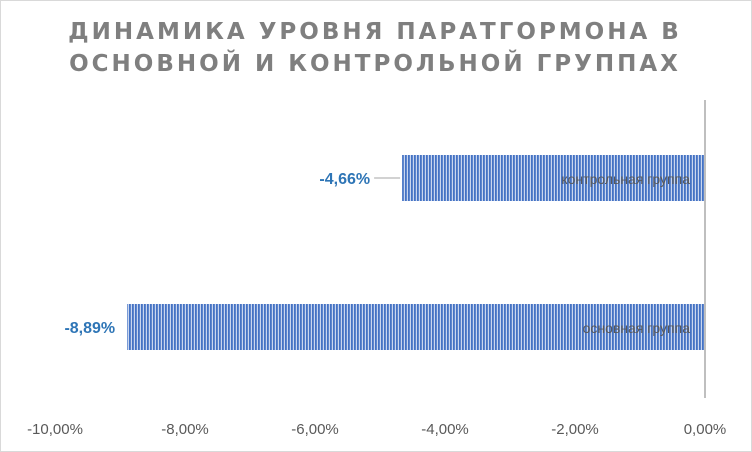  Describe the element at coordinates (89, 328) in the screenshot. I see `data-label-1: -8,89%` at that location.